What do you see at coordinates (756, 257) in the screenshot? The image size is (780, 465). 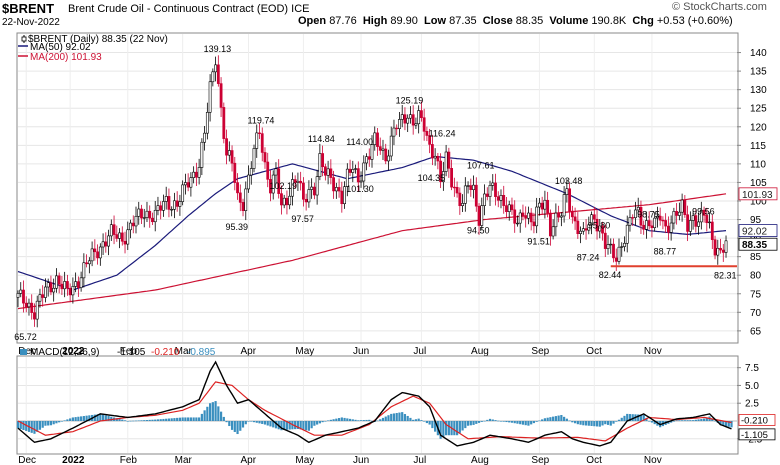 I see `price-ytick-label: 85` at bounding box center [756, 257].